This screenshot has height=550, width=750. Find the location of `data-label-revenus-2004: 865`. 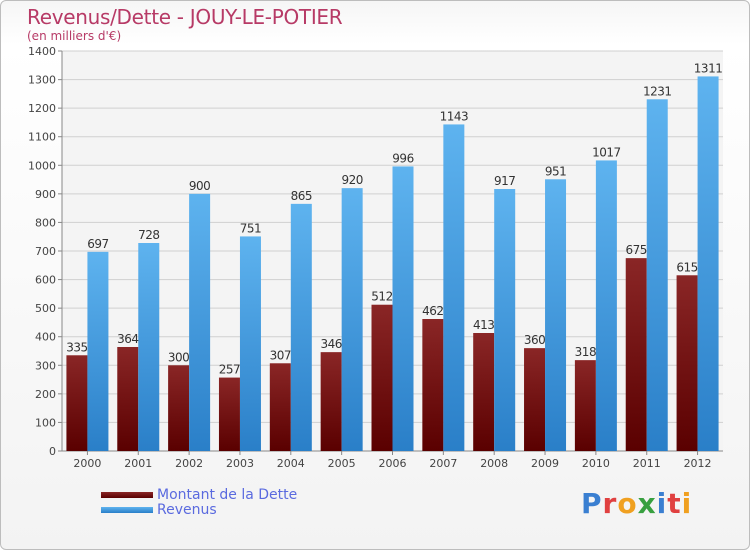

data-label-revenus-2004: 865 is located at coordinates (301, 196).